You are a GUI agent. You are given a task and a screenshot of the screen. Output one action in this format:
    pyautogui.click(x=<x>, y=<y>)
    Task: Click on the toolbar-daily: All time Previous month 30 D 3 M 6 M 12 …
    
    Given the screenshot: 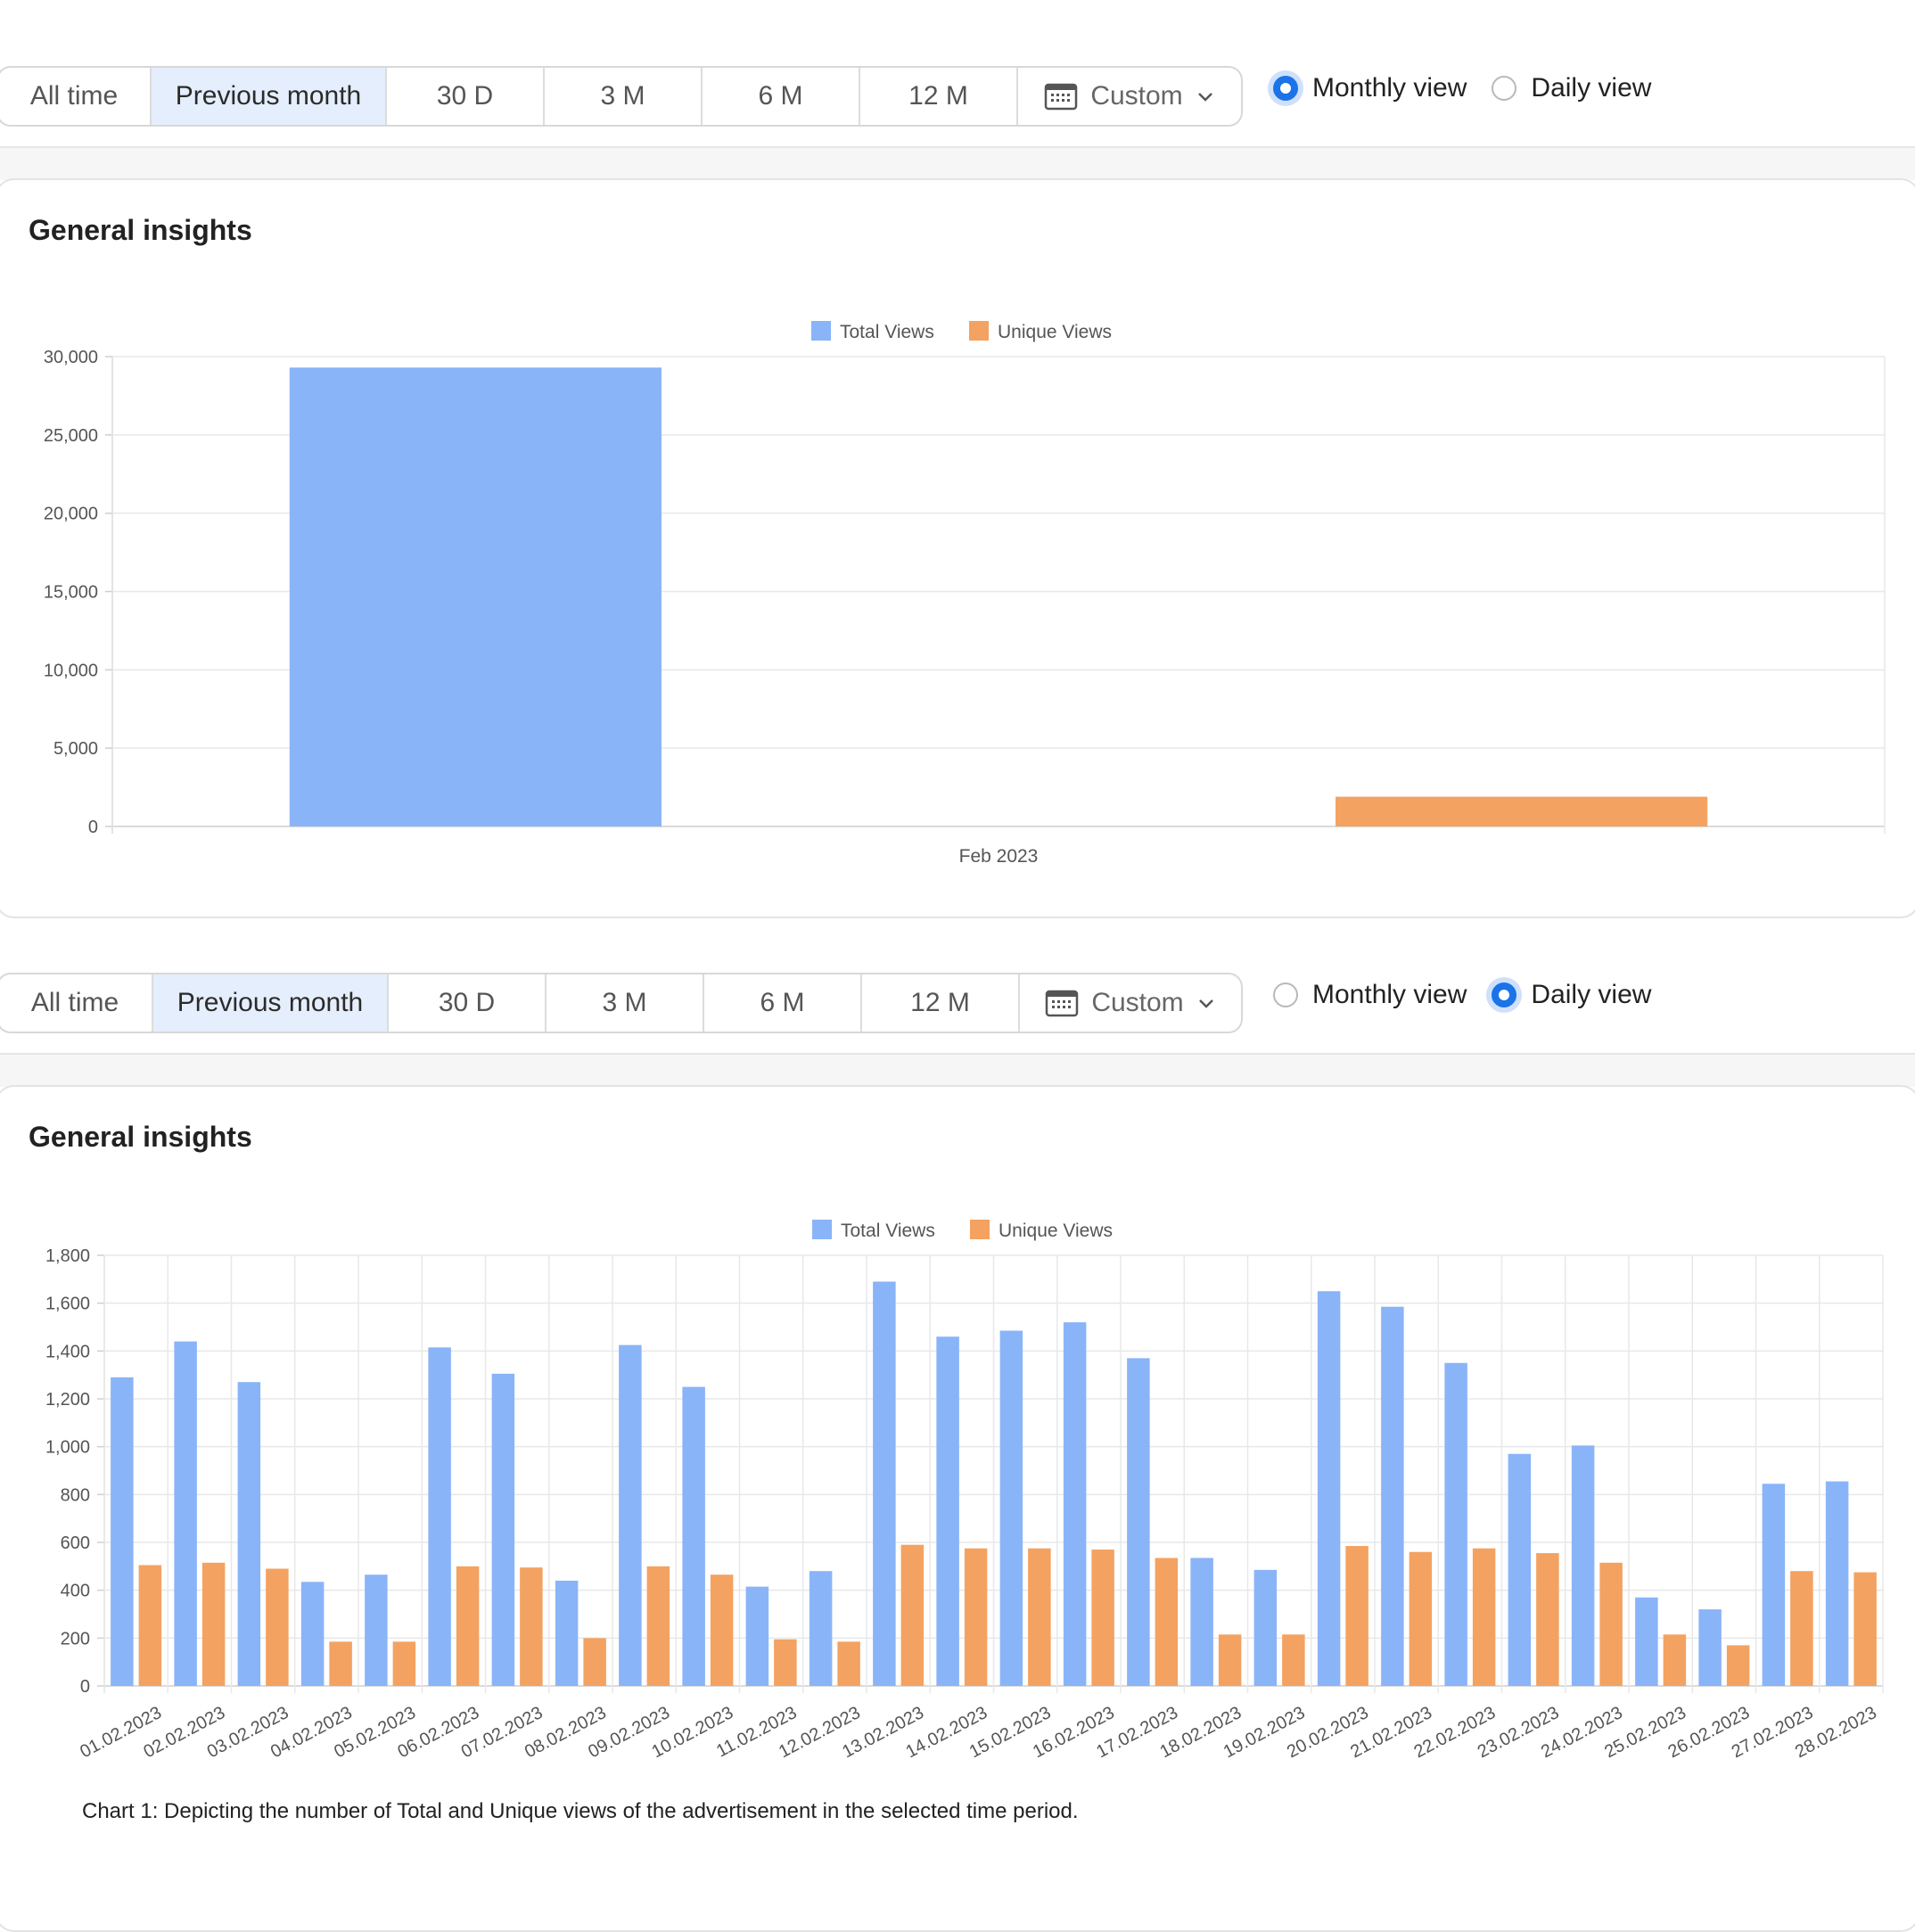 What is the action you would take?
    pyautogui.click(x=957, y=1022)
    